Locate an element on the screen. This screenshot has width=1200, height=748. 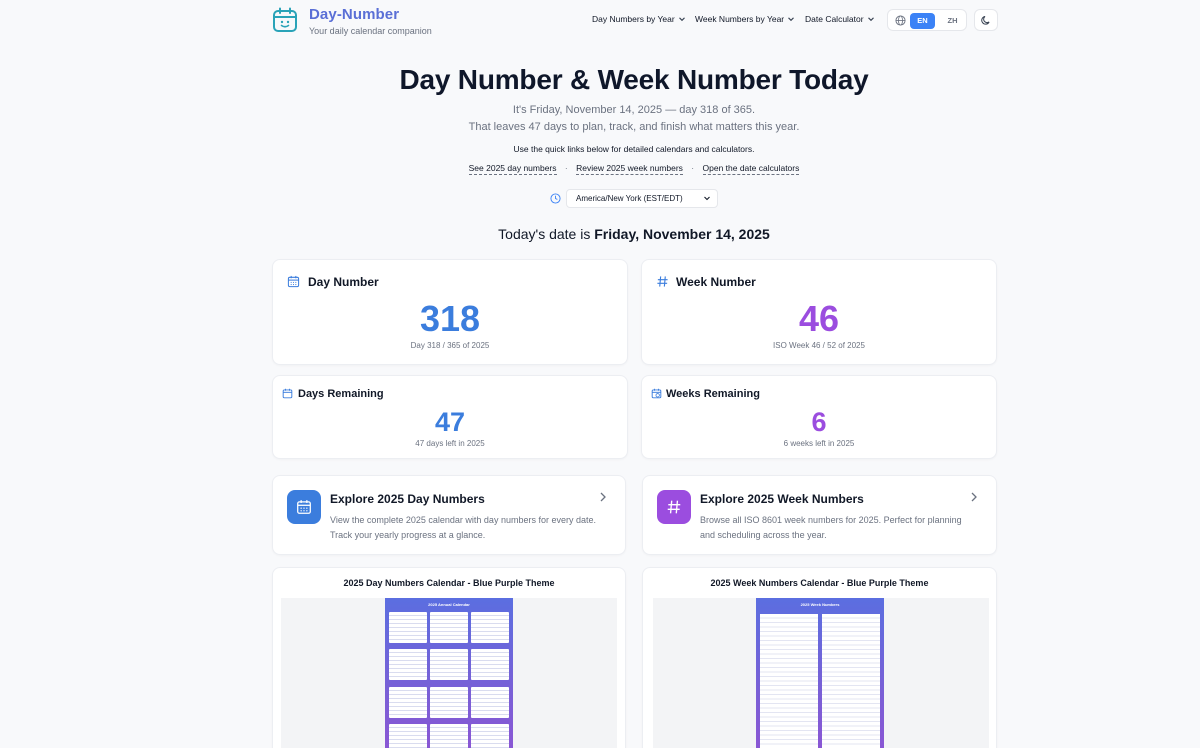
day-calendar-poster-image: 2025 Annual Calendar is located at coordinates (449, 673).